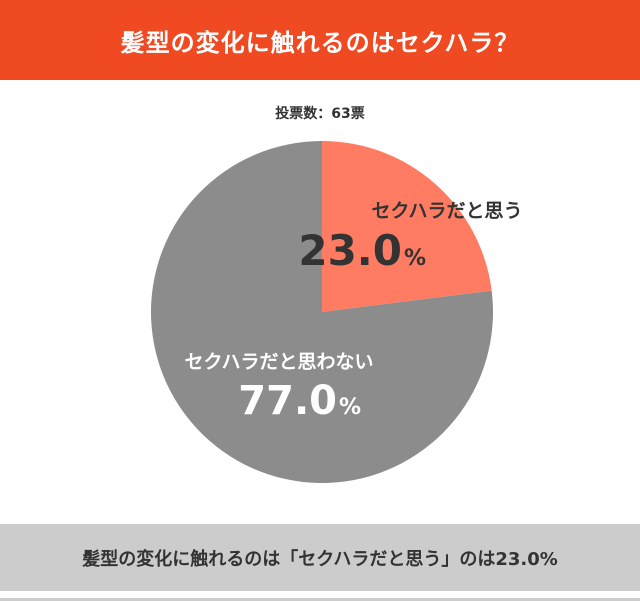 The image size is (640, 601). I want to click on slice-value-no: 77.0, so click(287, 401).